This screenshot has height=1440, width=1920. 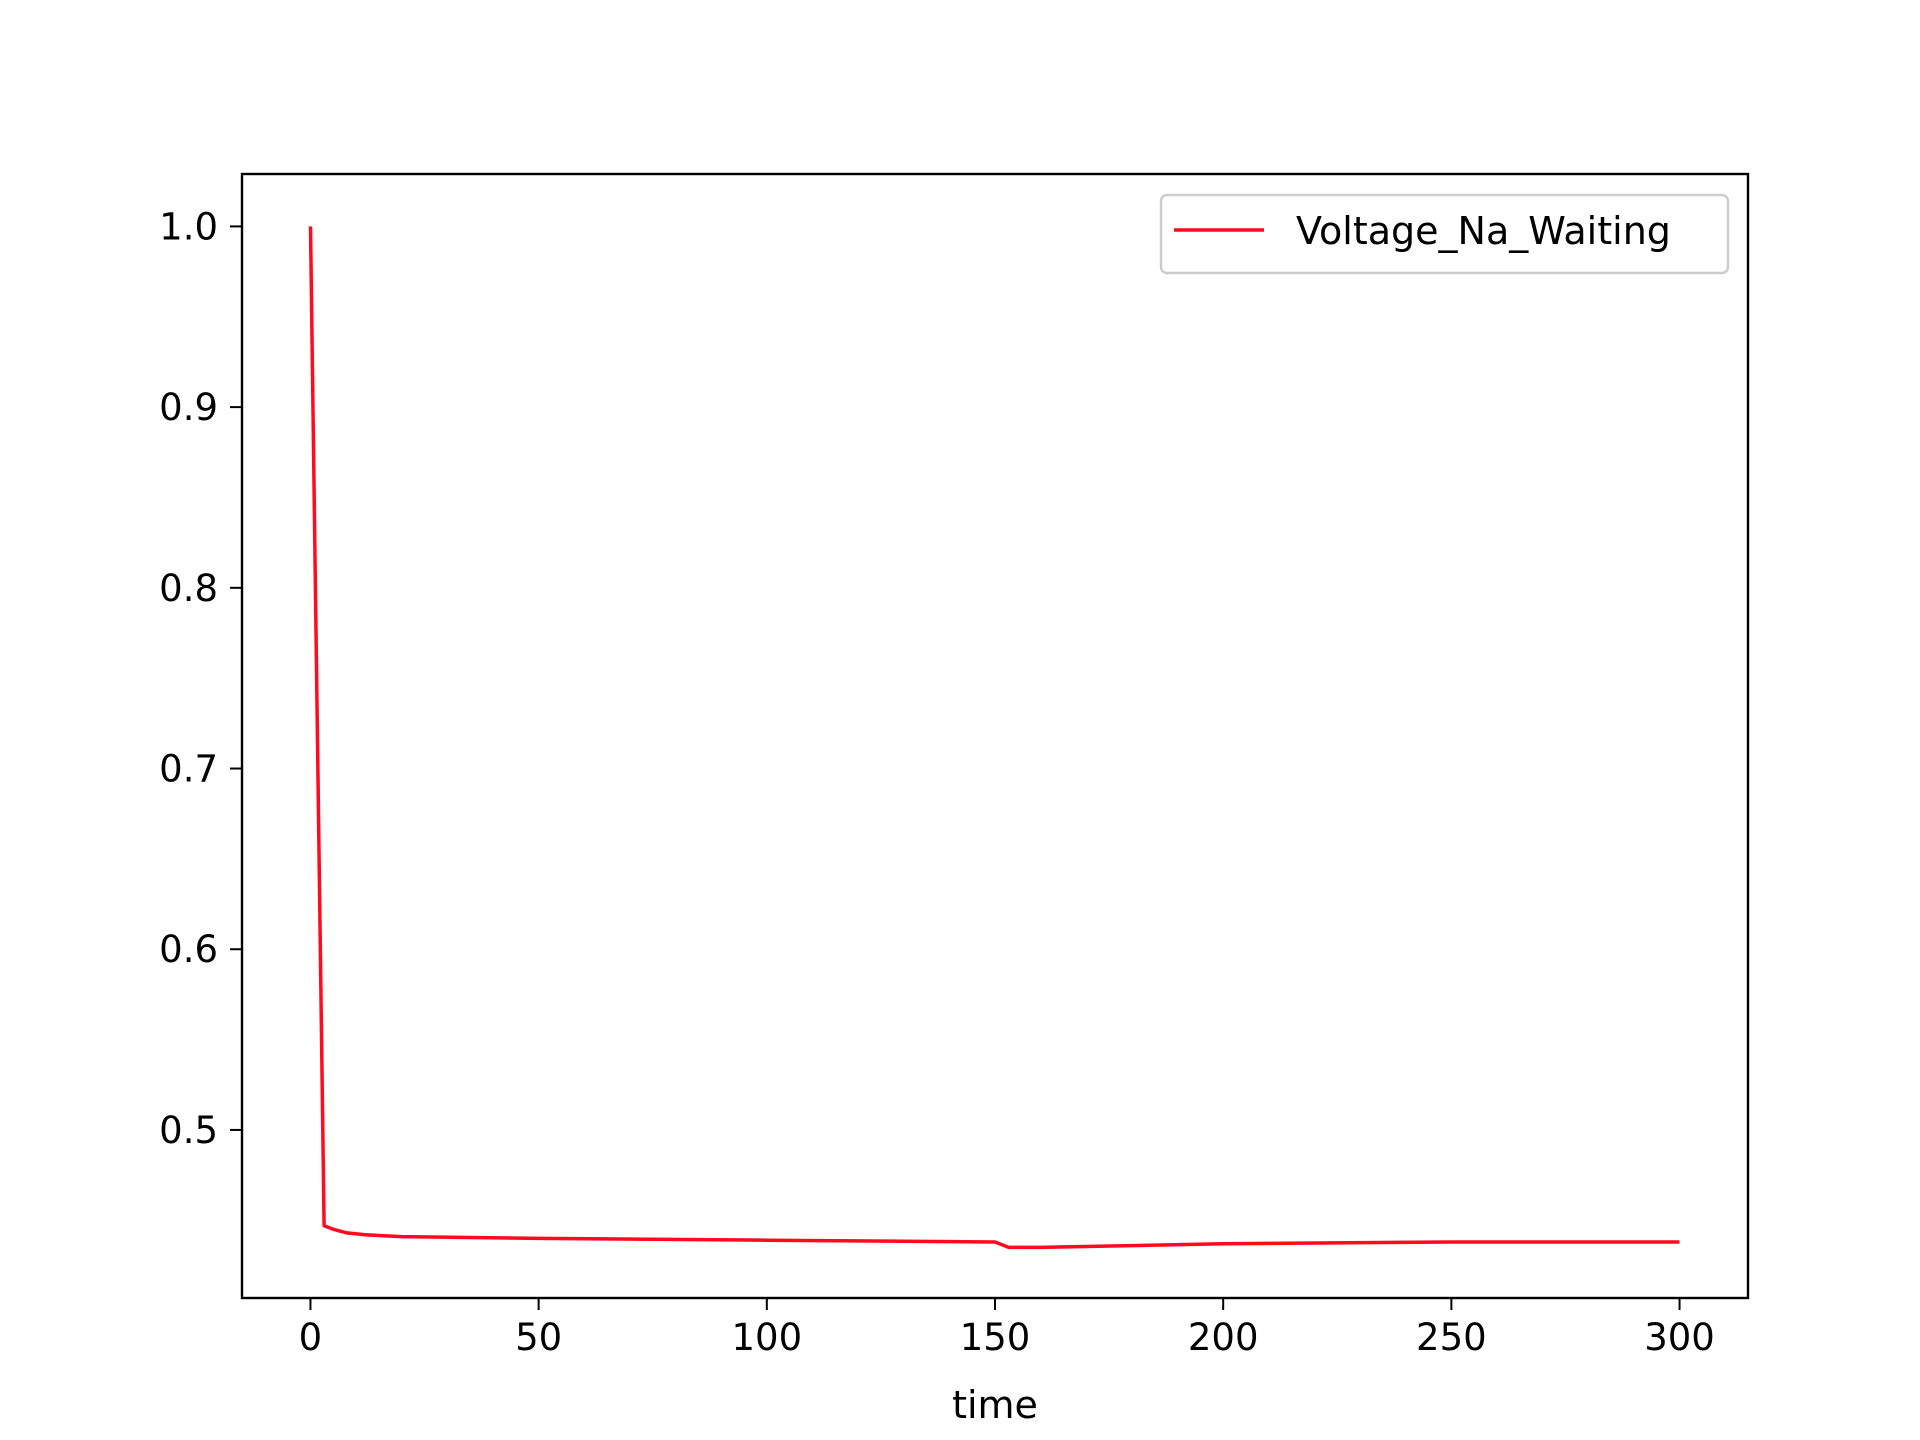 What do you see at coordinates (311, 1337) in the screenshot?
I see `x-tick-label: 0` at bounding box center [311, 1337].